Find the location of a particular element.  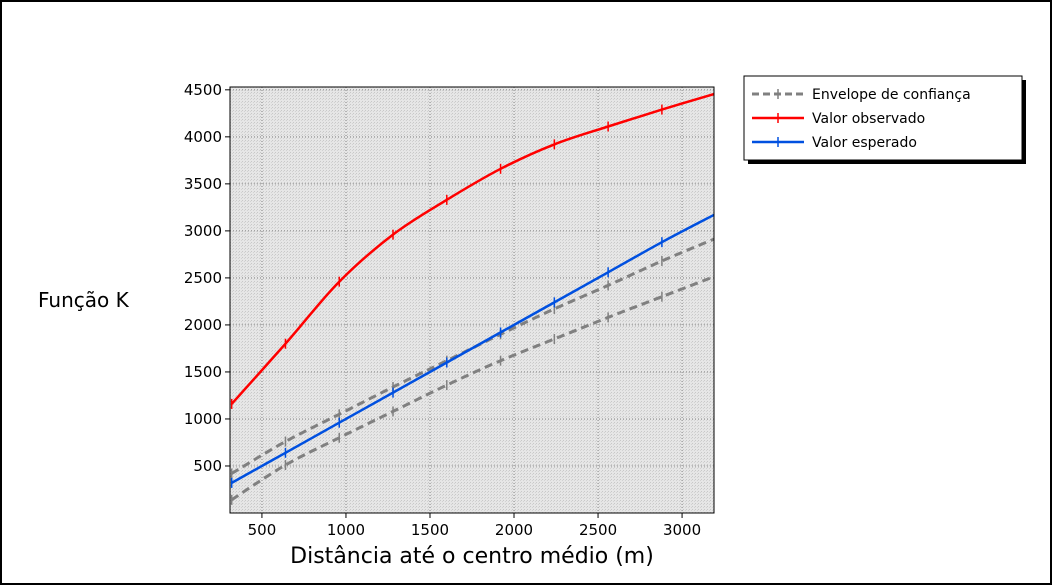

y-tick-label: 3000 is located at coordinates (203, 231).